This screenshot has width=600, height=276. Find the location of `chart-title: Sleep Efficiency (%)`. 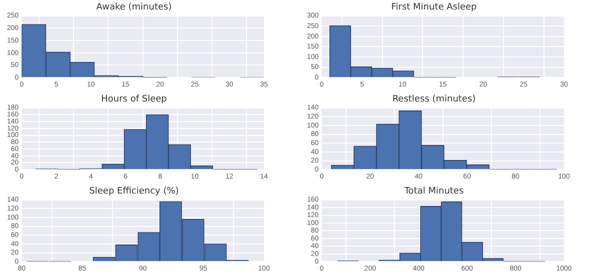

chart-title: Sleep Efficiency (%) is located at coordinates (134, 191).